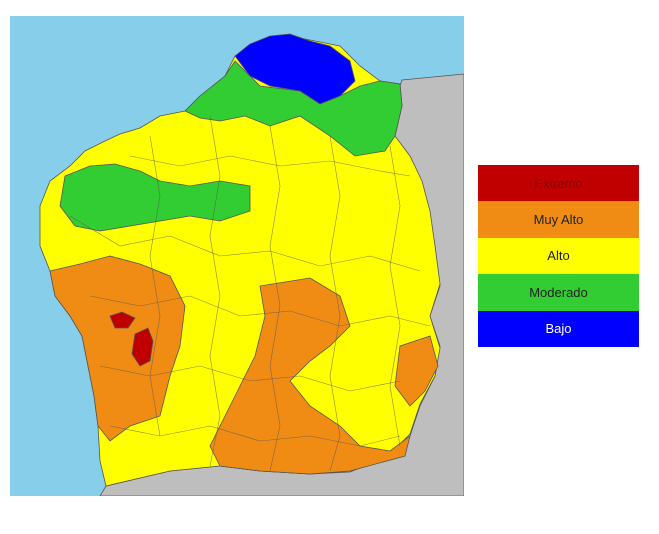 This screenshot has height=534, width=659. I want to click on legend-item: Bajo, so click(558, 328).